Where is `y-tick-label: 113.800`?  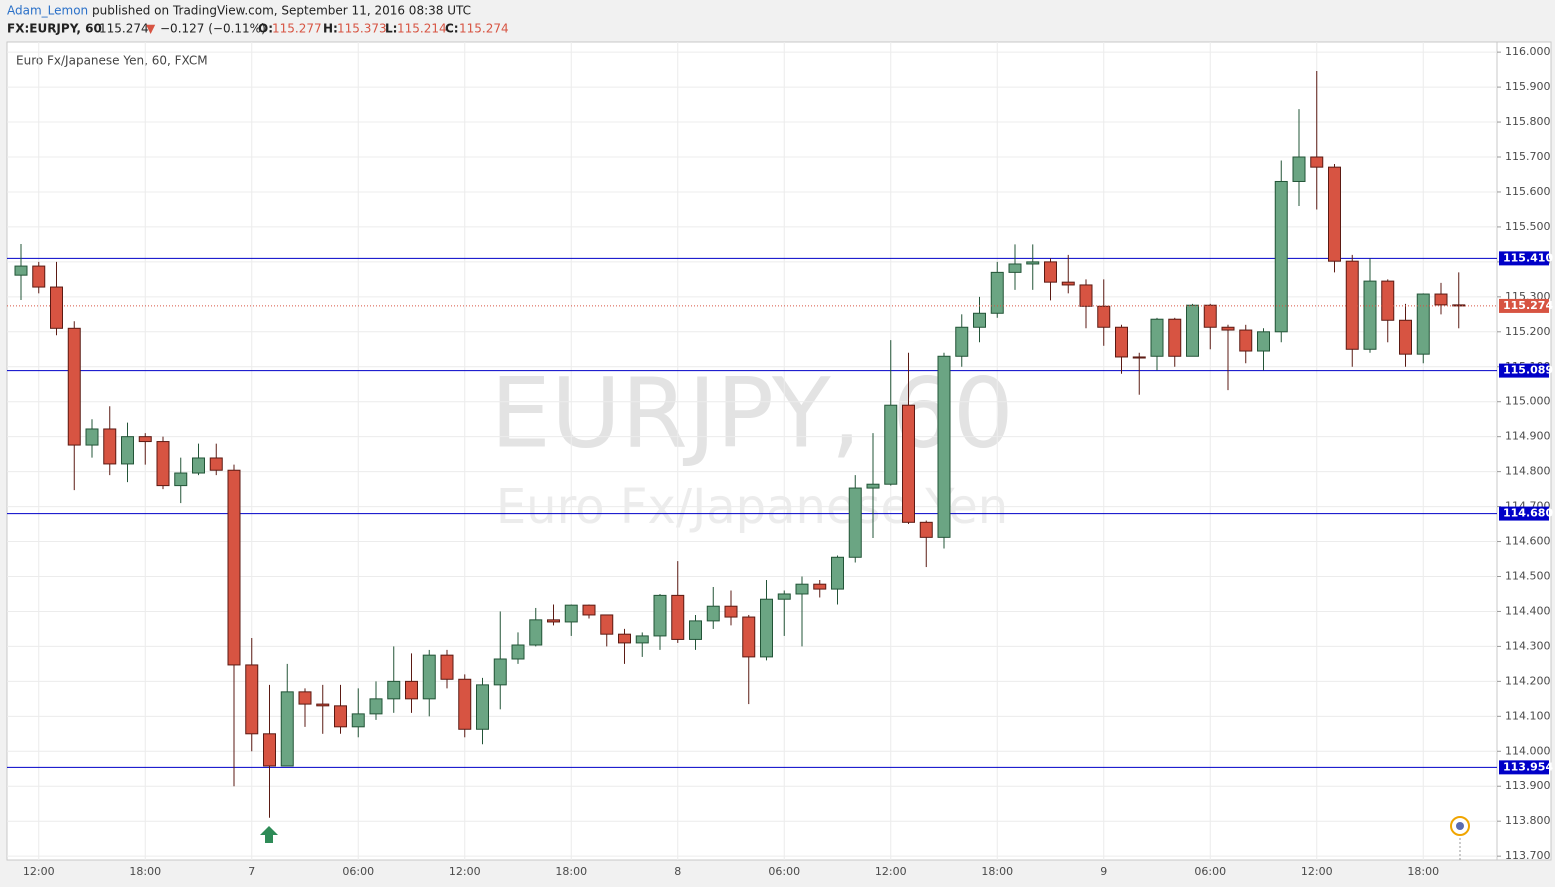 y-tick-label: 113.800 is located at coordinates (1528, 820).